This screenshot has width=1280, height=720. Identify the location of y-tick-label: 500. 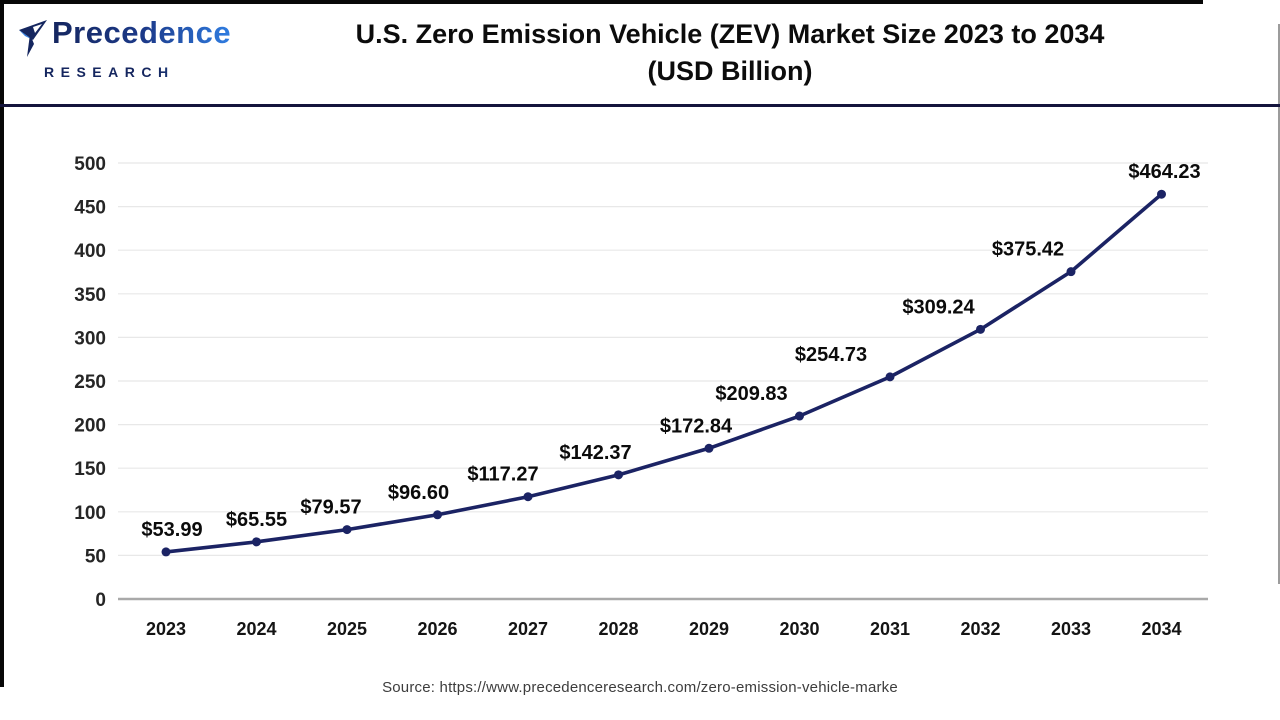
(90, 164).